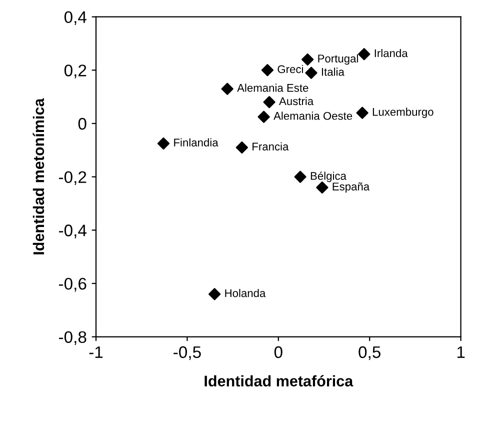 The width and height of the screenshot is (480, 421). What do you see at coordinates (461, 352) in the screenshot?
I see `x-tick-label: 1` at bounding box center [461, 352].